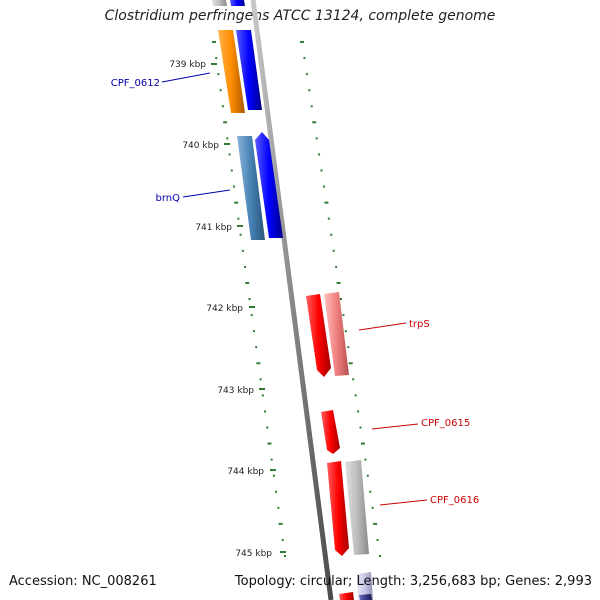 This screenshot has height=600, width=600. What do you see at coordinates (245, 472) in the screenshot?
I see `scale-label: 744 kbp` at bounding box center [245, 472].